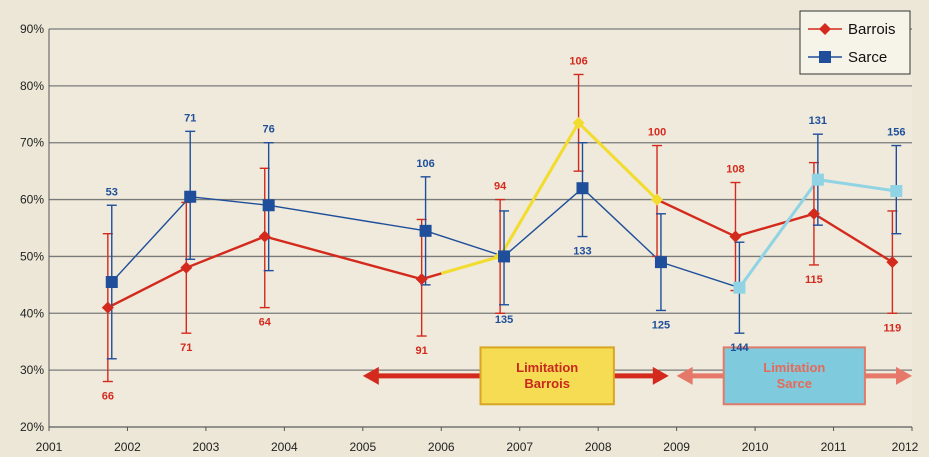 The image size is (929, 457). Describe the element at coordinates (441, 447) in the screenshot. I see `x-tick-label: 2006` at that location.